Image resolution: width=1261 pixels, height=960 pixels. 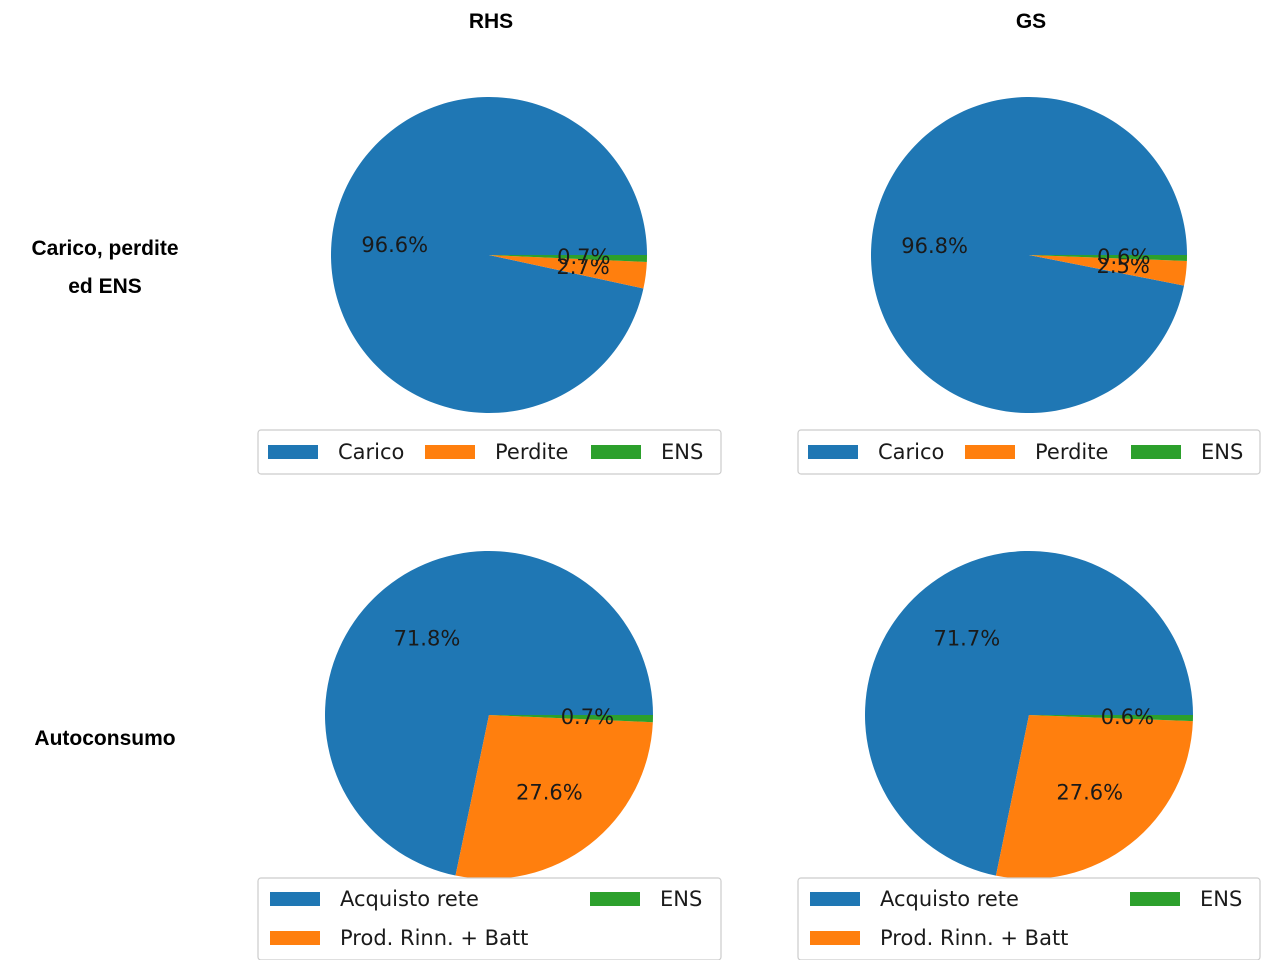 I want to click on row-header-carico-line1: Carico, perdite, so click(x=105, y=248).